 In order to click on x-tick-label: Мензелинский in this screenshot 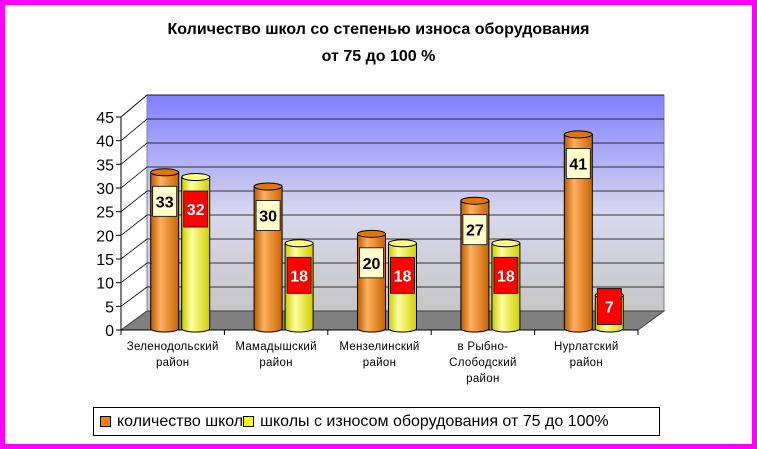, I will do `click(379, 347)`.